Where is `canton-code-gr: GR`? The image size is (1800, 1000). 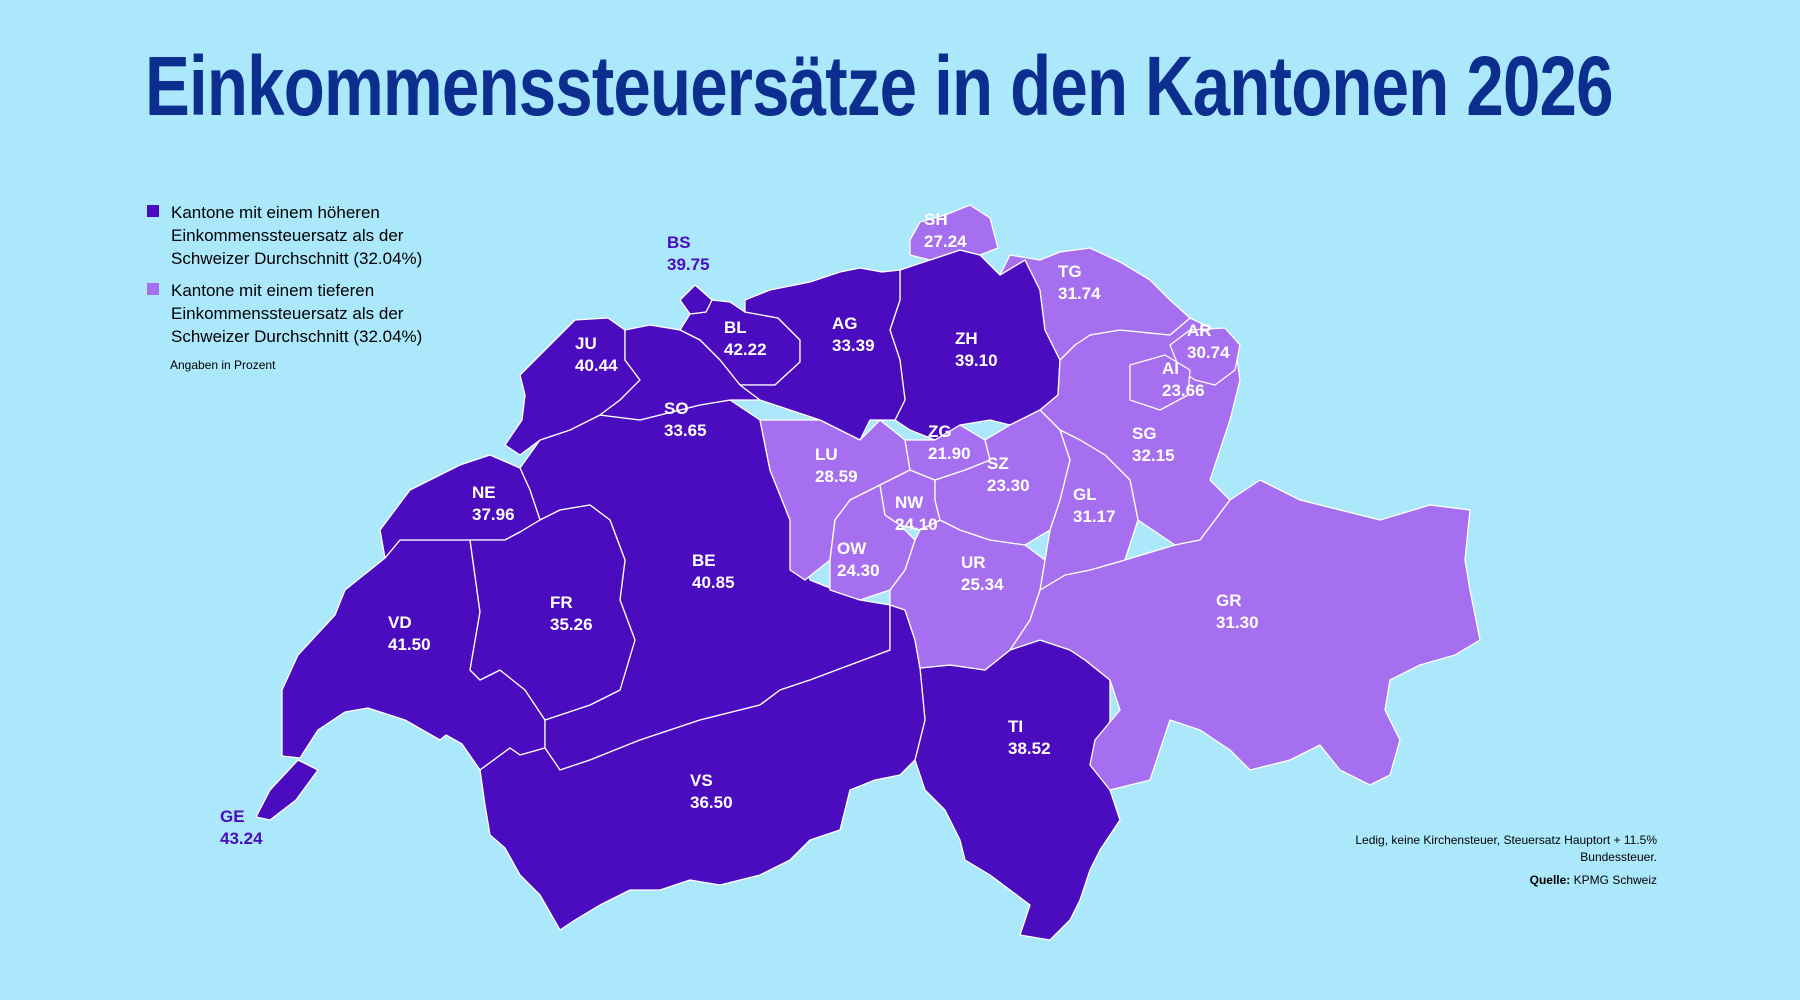
canton-code-gr: GR is located at coordinates (1229, 600).